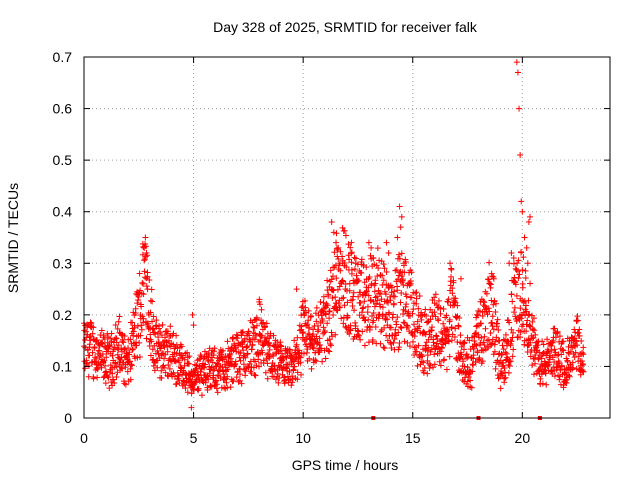 This screenshot has height=480, width=640. Describe the element at coordinates (13, 238) in the screenshot. I see `y-axis-label: SRMTID / TECUs` at that location.